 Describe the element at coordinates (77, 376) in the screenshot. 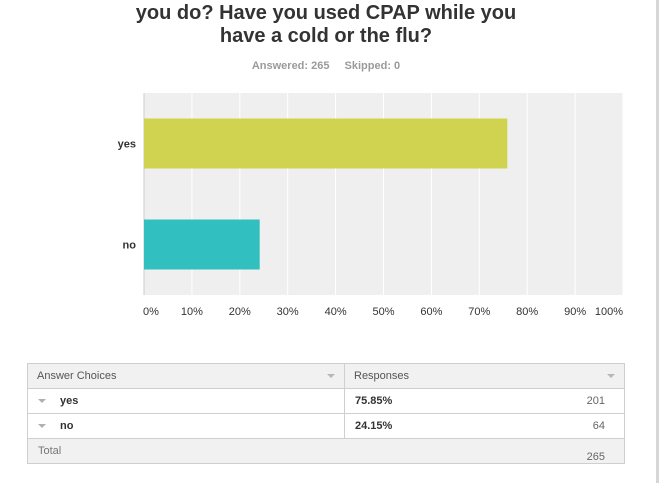

I see `answer-choices-header-label: Answer Choices` at that location.